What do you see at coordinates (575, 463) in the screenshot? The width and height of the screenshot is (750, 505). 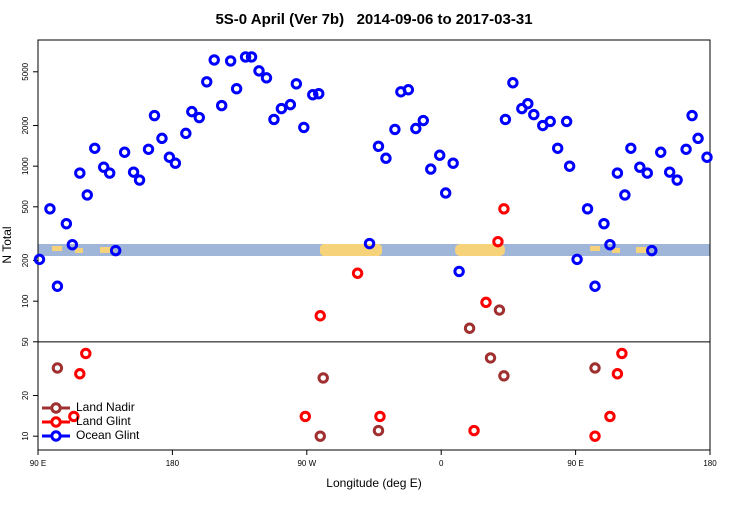 I see `x-tick-label: 90 E` at bounding box center [575, 463].